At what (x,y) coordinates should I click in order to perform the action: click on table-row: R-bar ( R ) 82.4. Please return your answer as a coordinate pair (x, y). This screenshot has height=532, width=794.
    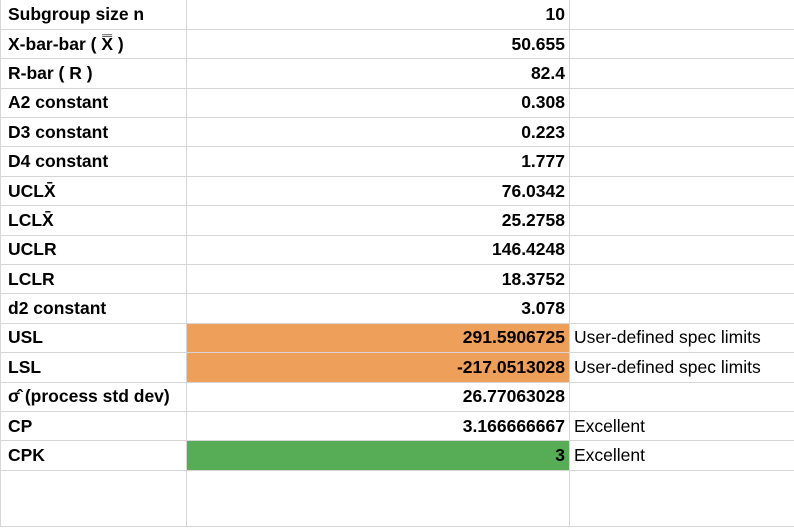
    Looking at the image, I should click on (397, 73).